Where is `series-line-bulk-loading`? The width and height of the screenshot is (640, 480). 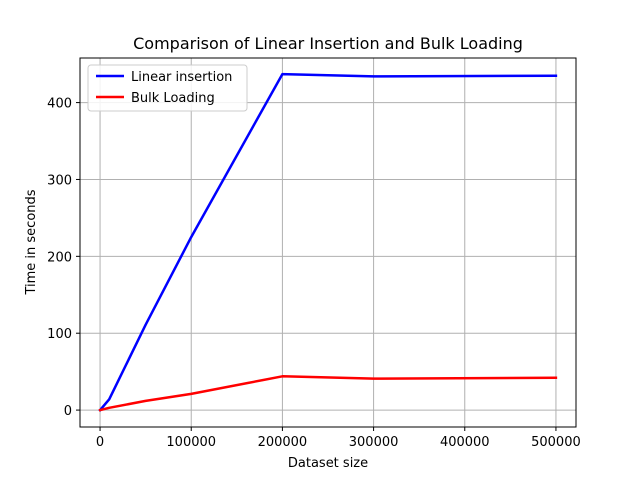 series-line-bulk-loading is located at coordinates (328, 393).